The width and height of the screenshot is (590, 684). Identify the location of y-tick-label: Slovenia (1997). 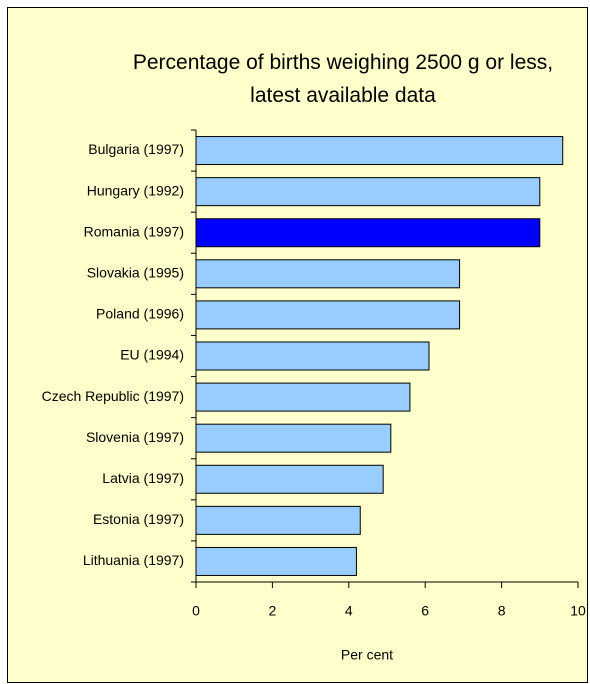
(135, 437).